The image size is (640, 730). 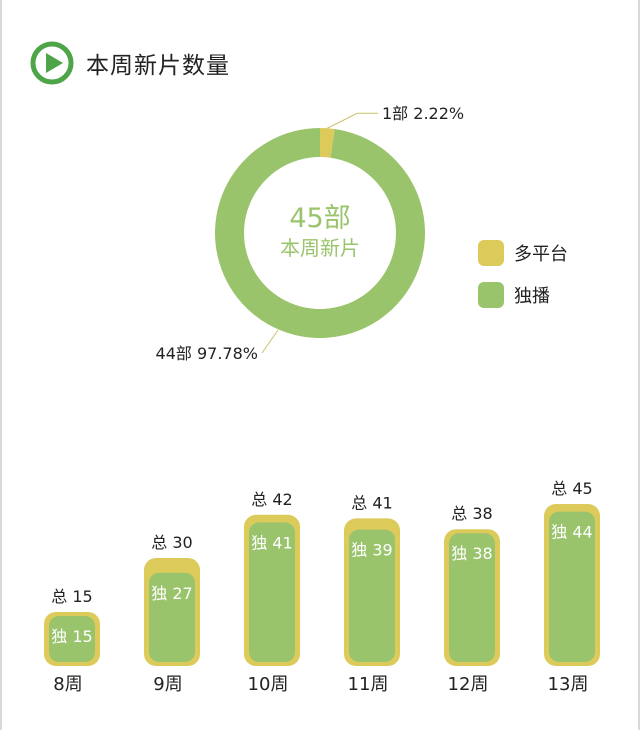 I want to click on callout-line-exclusive, so click(x=270, y=341).